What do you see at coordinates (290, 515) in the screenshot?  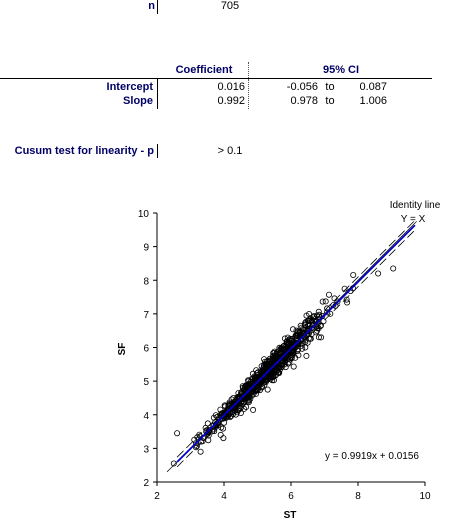 I see `x-axis-title: ST` at bounding box center [290, 515].